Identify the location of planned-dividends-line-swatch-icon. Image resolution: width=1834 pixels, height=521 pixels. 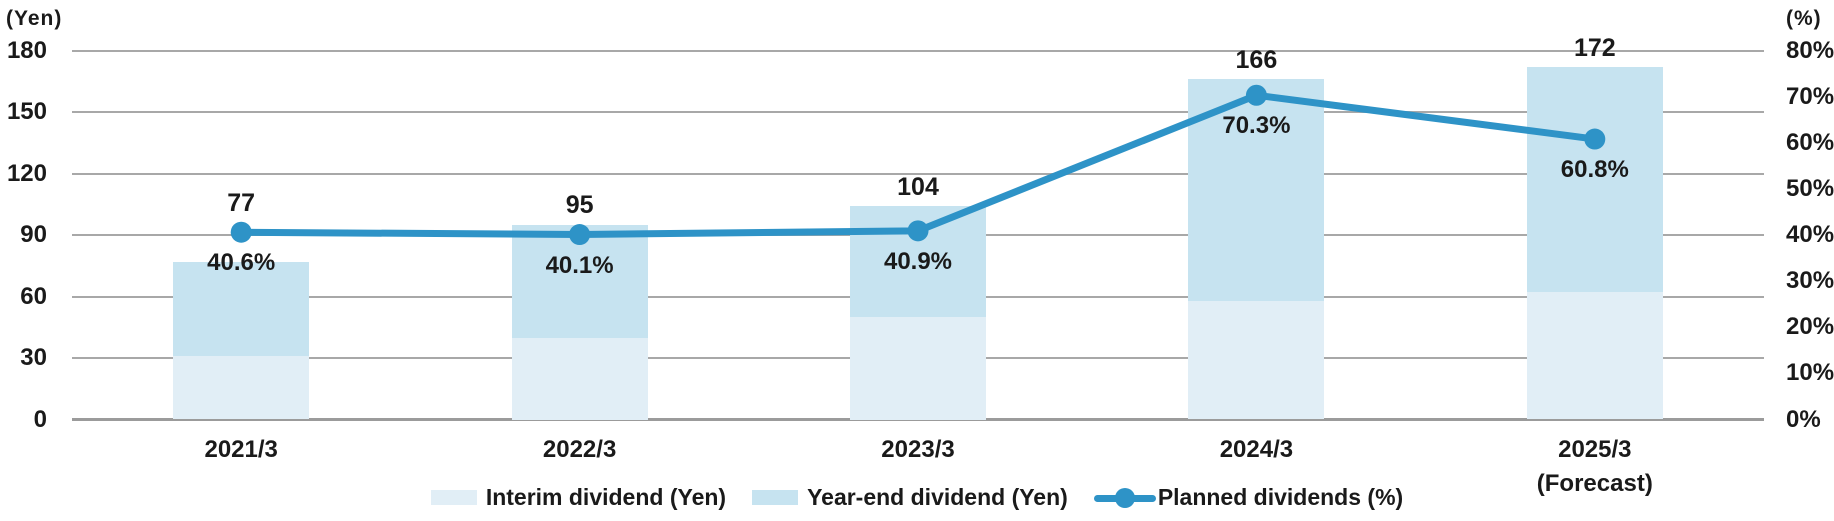
(1124, 498).